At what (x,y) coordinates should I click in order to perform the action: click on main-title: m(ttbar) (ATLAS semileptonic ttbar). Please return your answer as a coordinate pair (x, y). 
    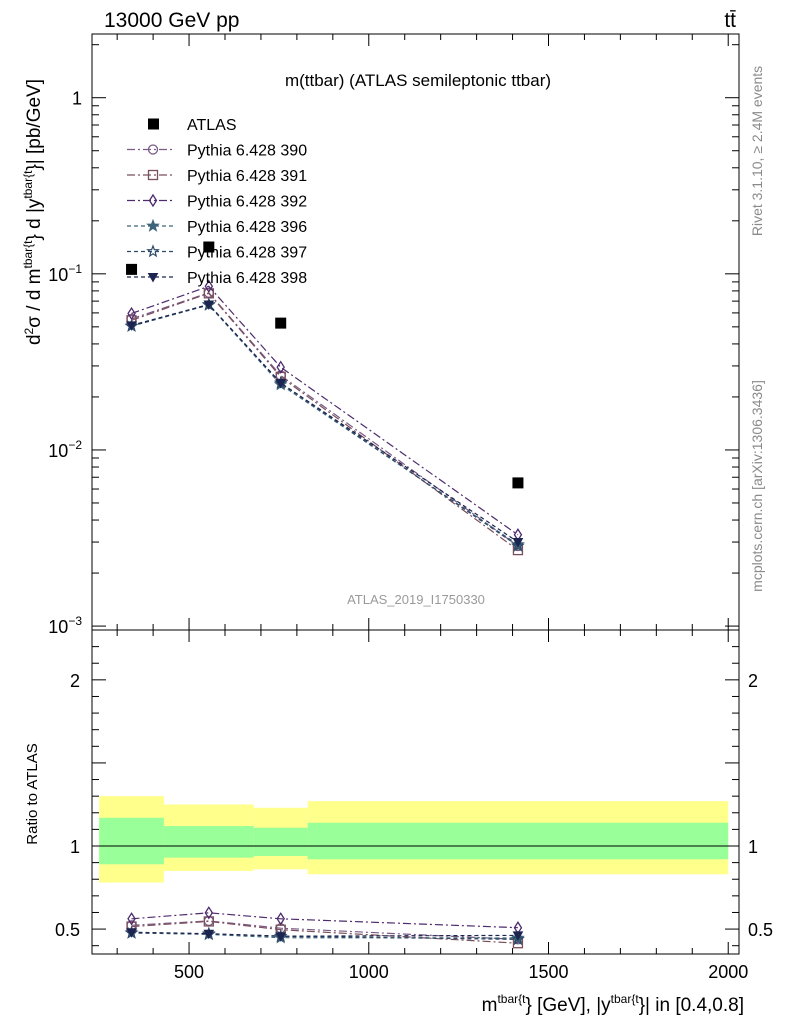
    Looking at the image, I should click on (418, 80).